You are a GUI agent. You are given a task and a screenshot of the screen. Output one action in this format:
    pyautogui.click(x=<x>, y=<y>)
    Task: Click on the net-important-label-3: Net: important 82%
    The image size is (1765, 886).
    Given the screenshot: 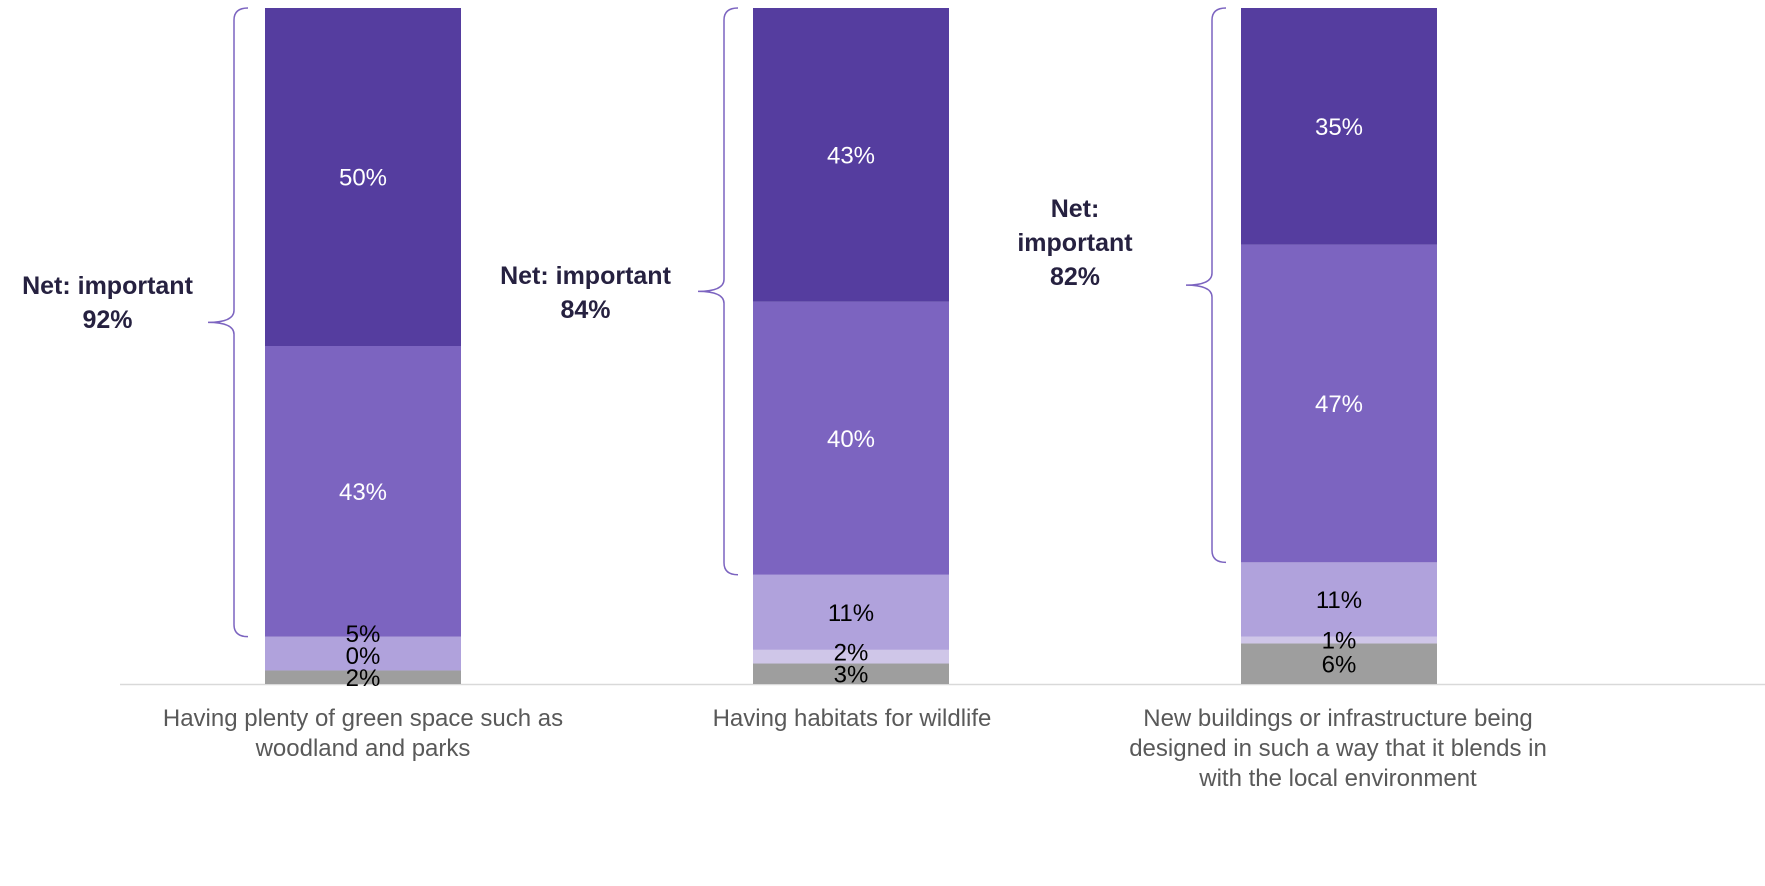 What is the action you would take?
    pyautogui.click(x=1075, y=243)
    